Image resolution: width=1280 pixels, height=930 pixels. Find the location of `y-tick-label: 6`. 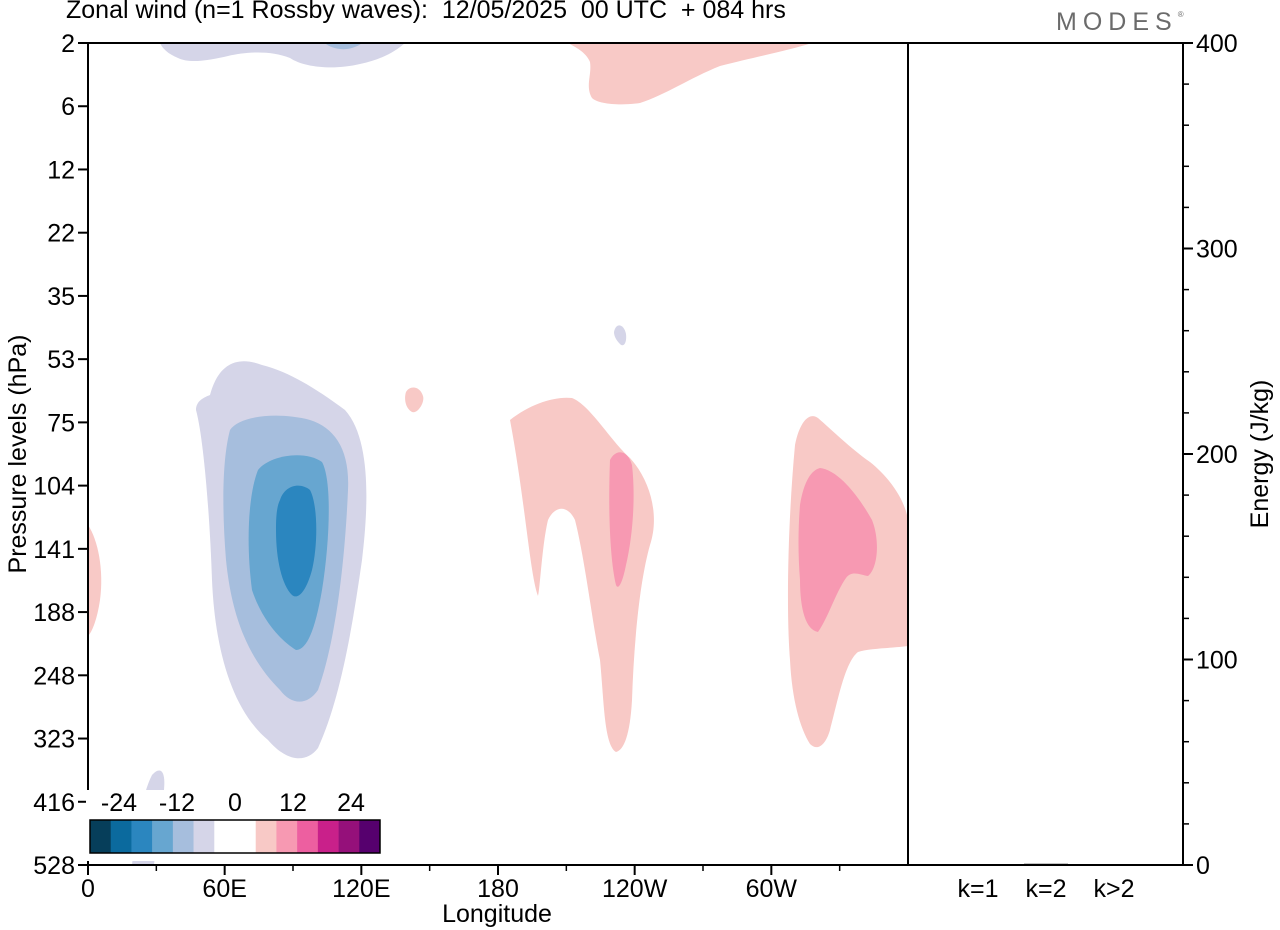

y-tick-label: 6 is located at coordinates (68, 107).